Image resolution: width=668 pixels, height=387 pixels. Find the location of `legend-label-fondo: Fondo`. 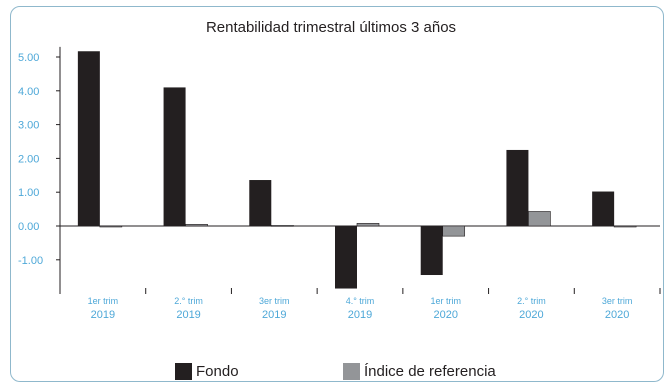

legend-label-fondo: Fondo is located at coordinates (217, 371).